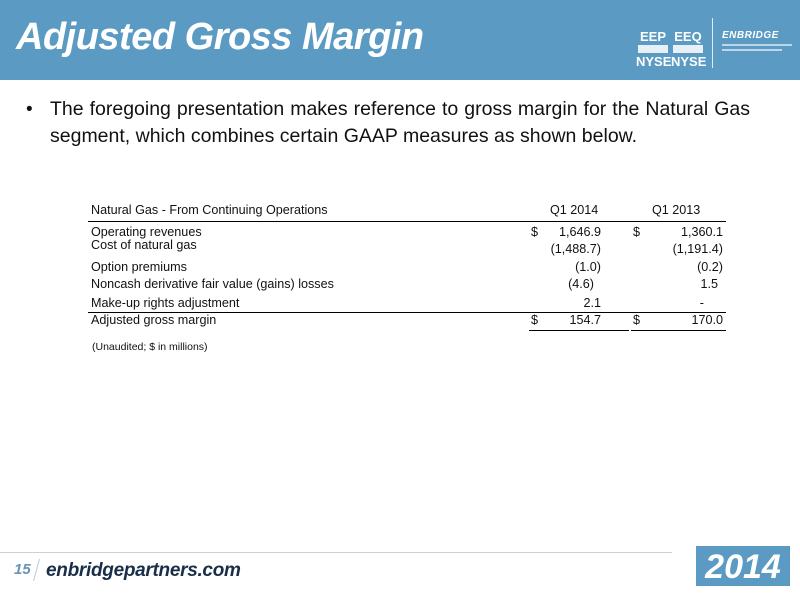  Describe the element at coordinates (144, 245) in the screenshot. I see `row-label: Cost of natural gas` at that location.